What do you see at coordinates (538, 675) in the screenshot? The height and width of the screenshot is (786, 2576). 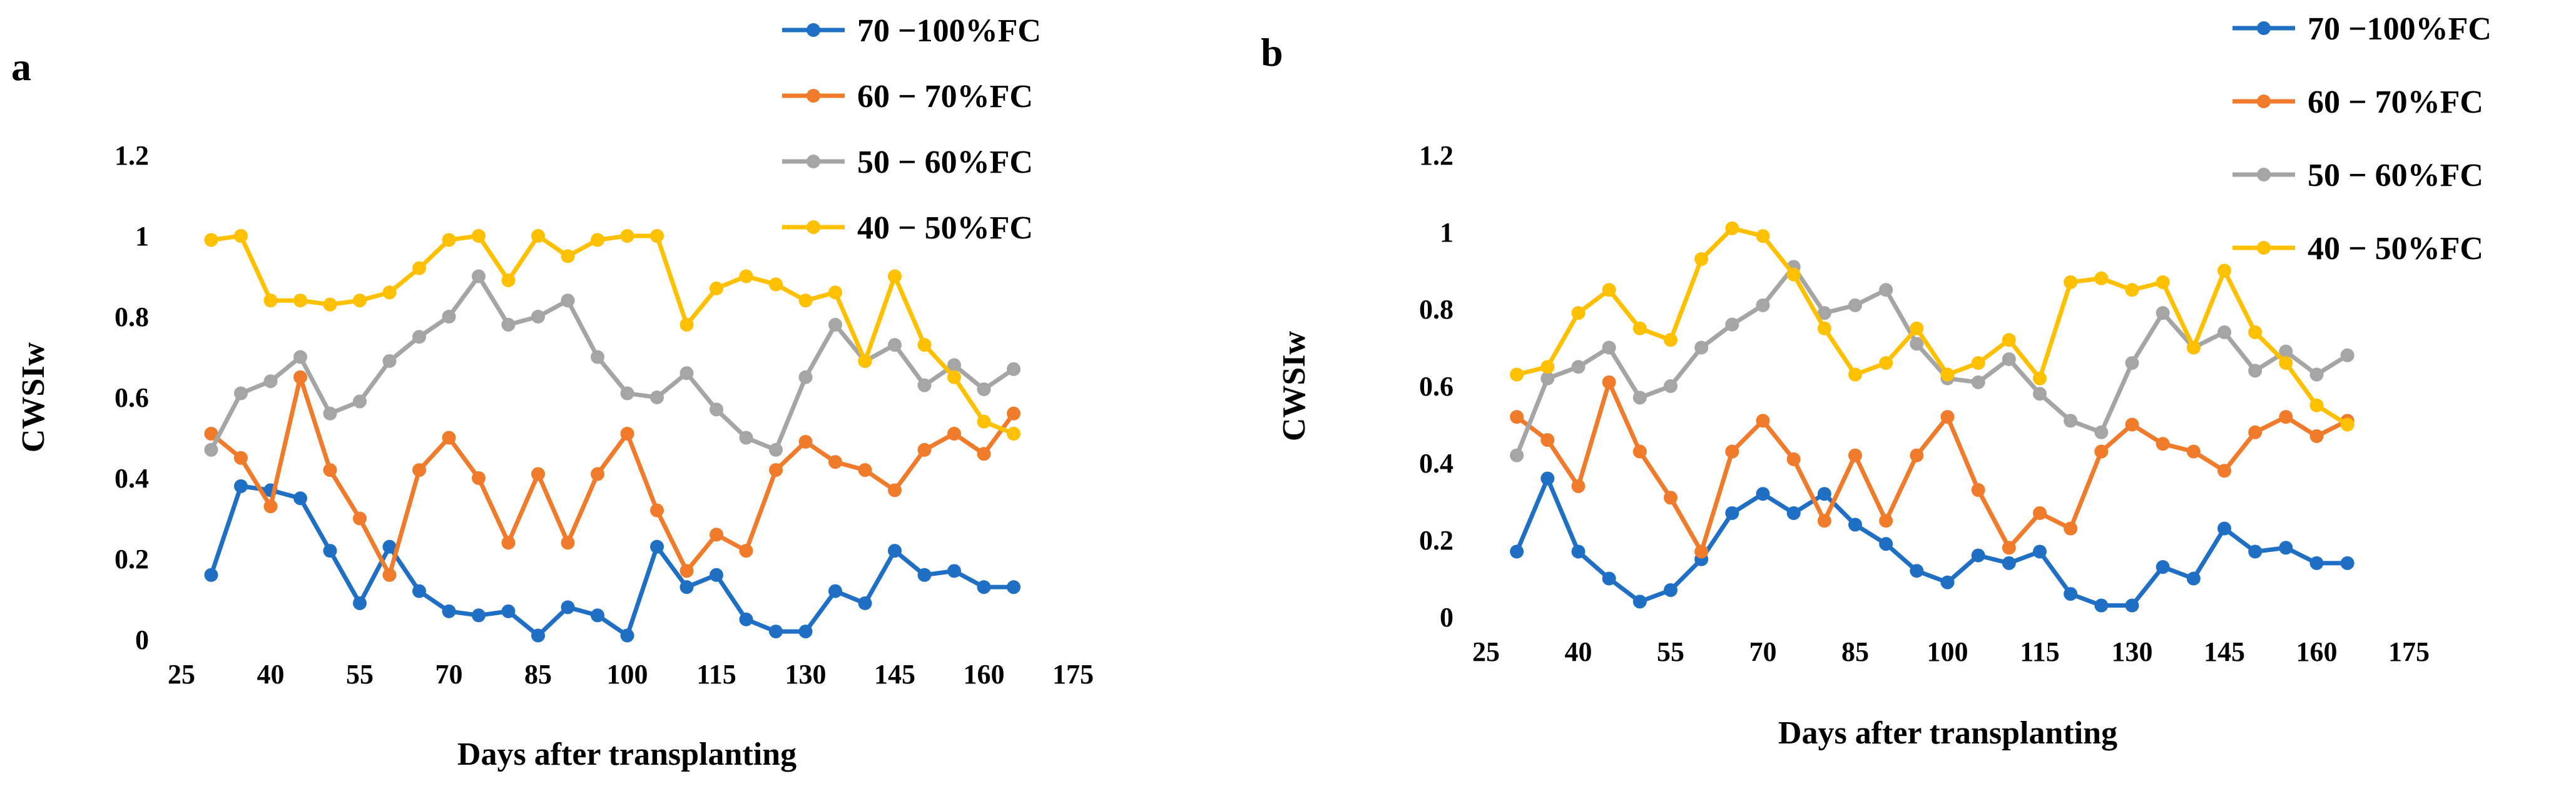 I see `x-tick-label: 85` at bounding box center [538, 675].